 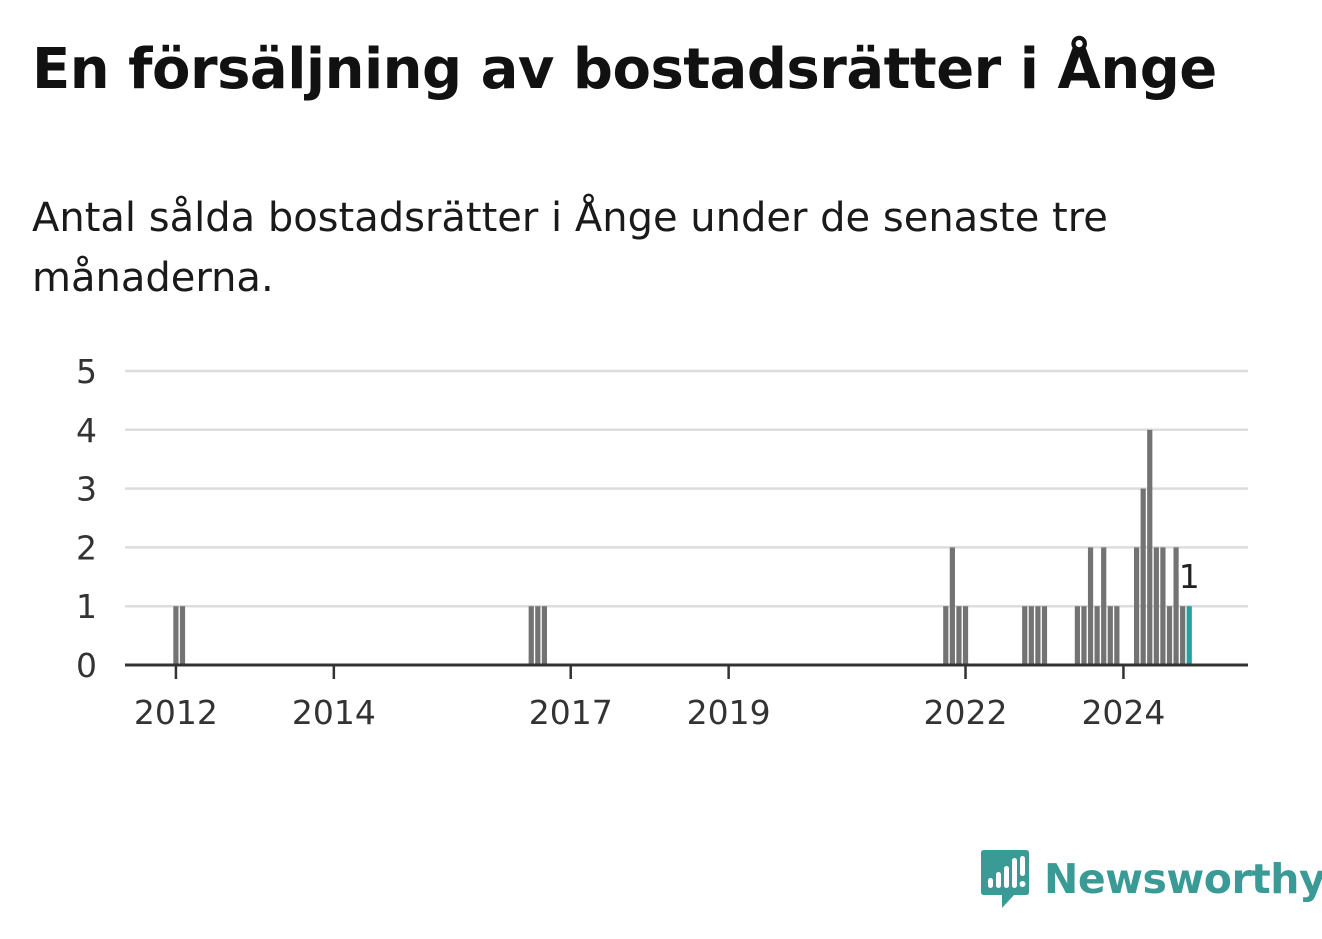 What do you see at coordinates (86, 518) in the screenshot?
I see `y-axis-ticks: 0 1 2 3 4 5` at bounding box center [86, 518].